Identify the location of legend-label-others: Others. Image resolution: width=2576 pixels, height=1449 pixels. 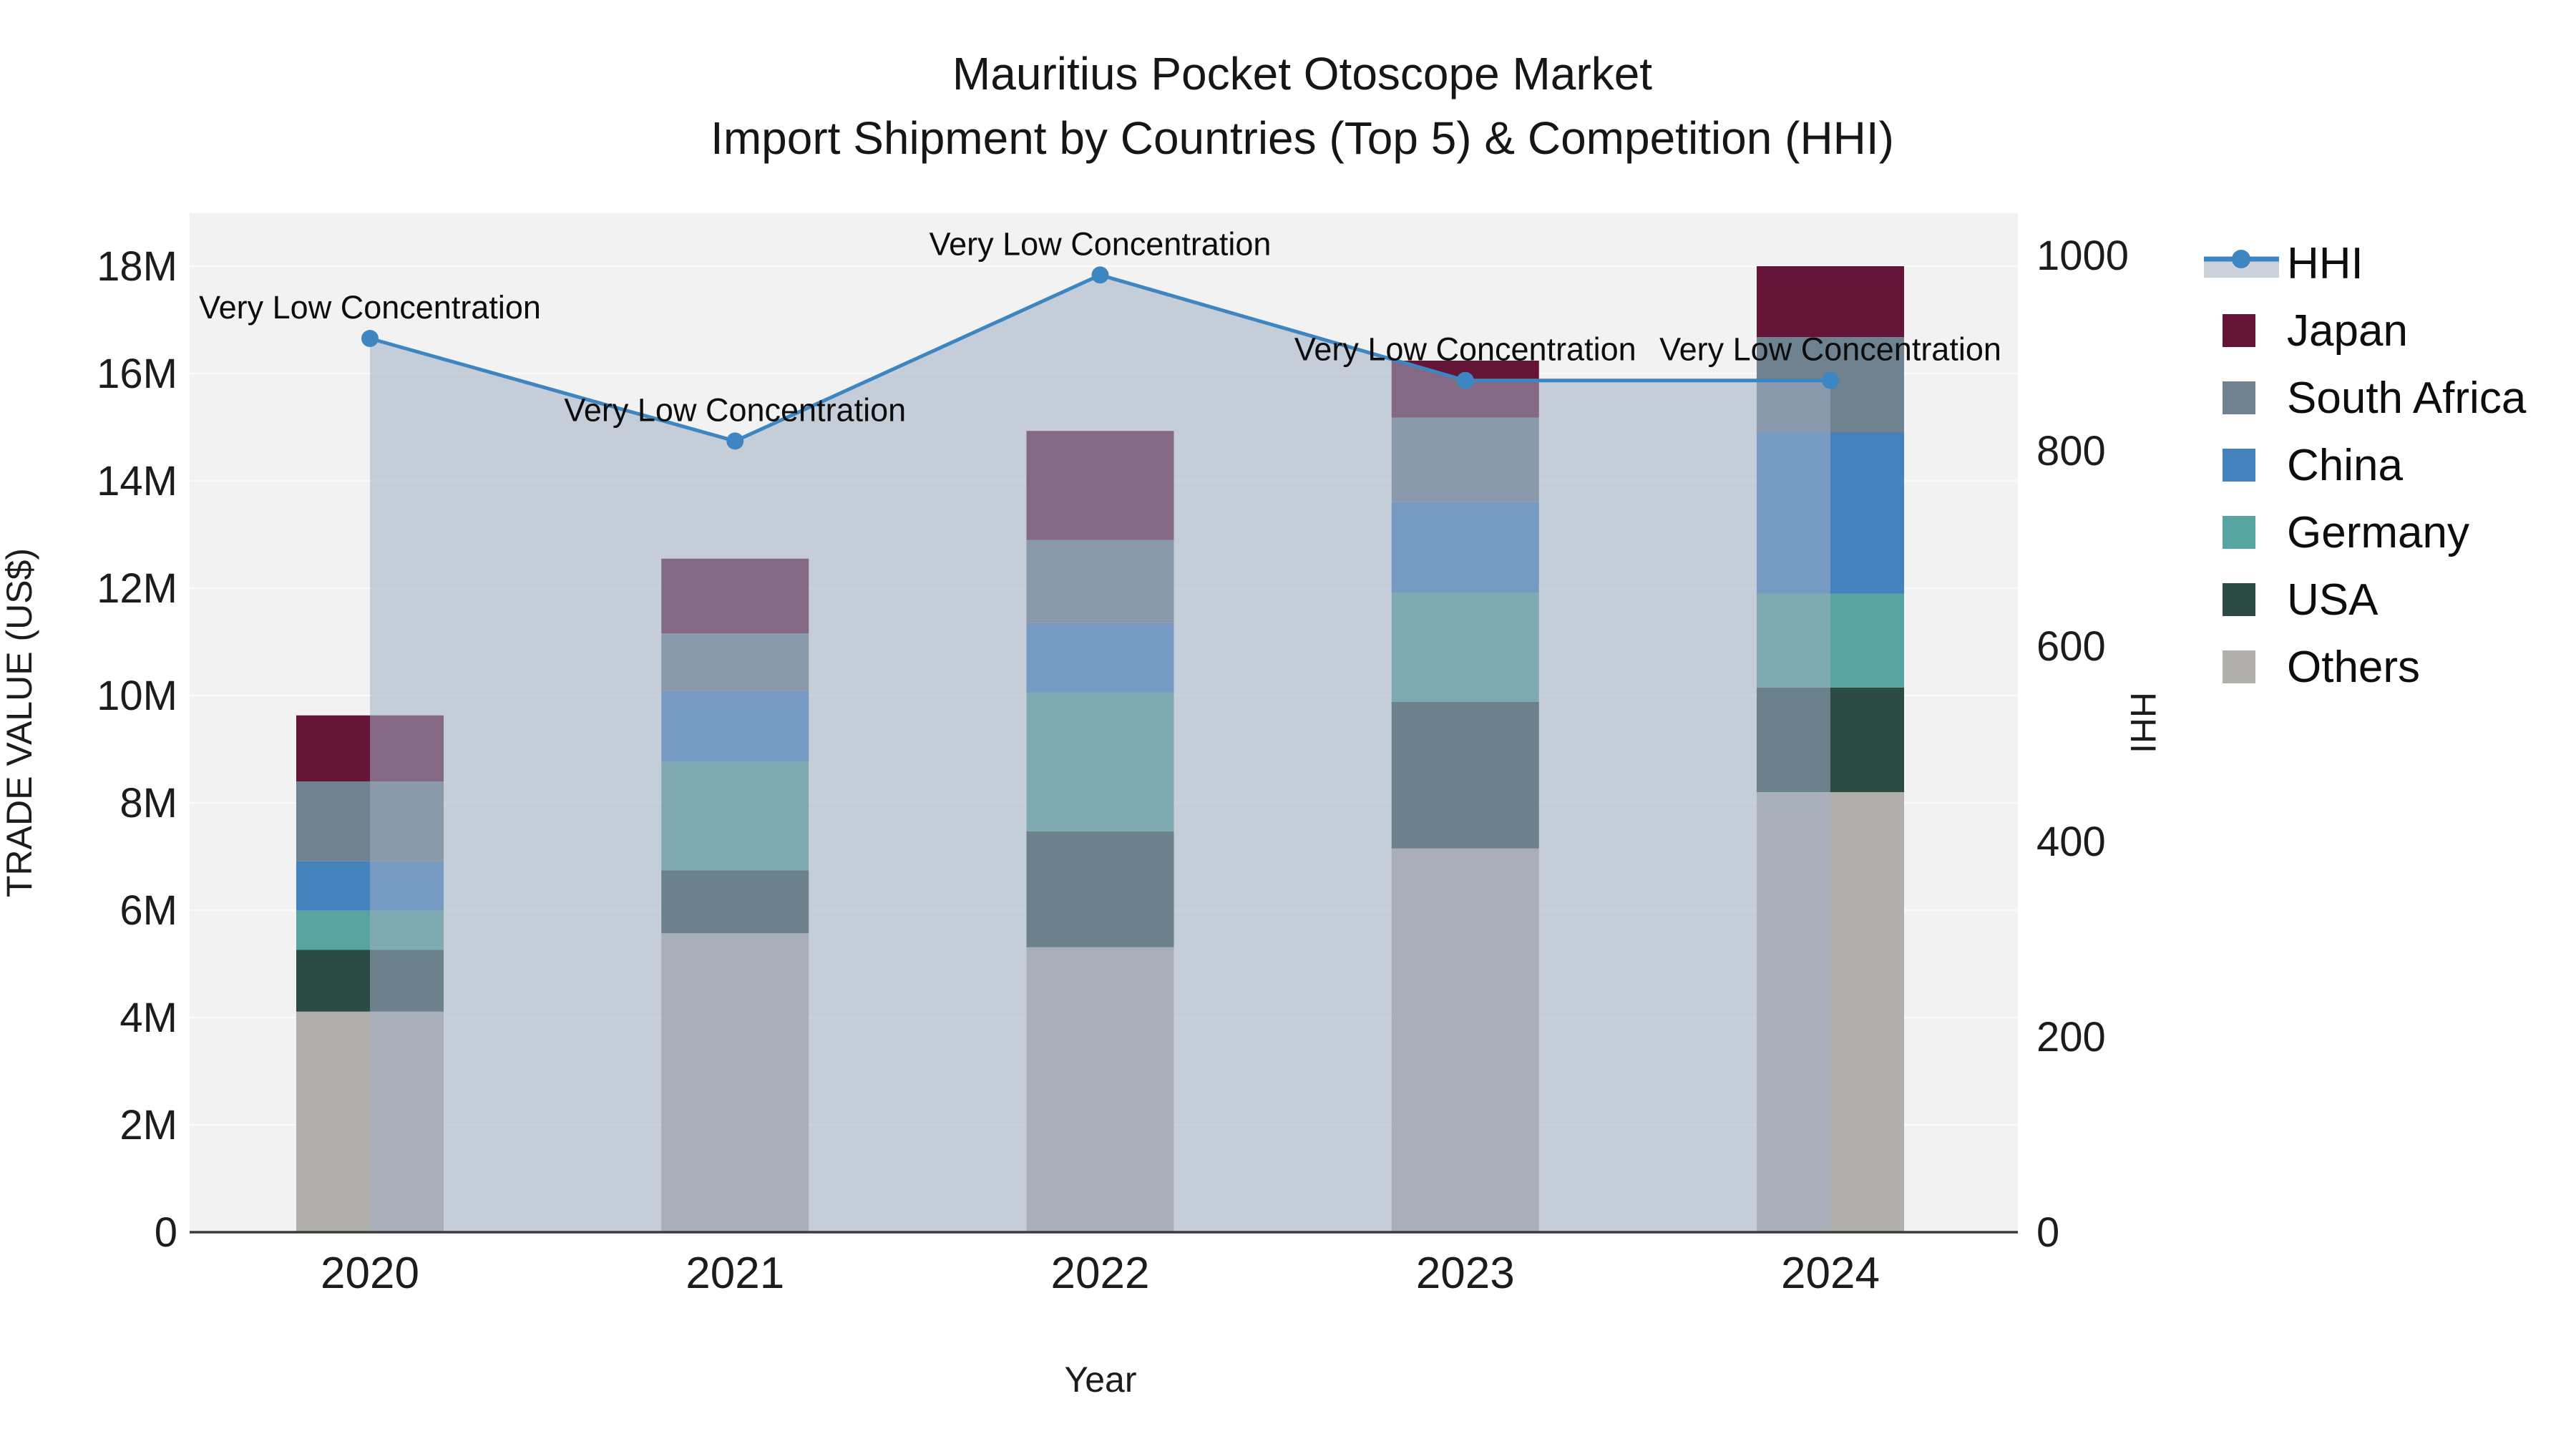
(2353, 667).